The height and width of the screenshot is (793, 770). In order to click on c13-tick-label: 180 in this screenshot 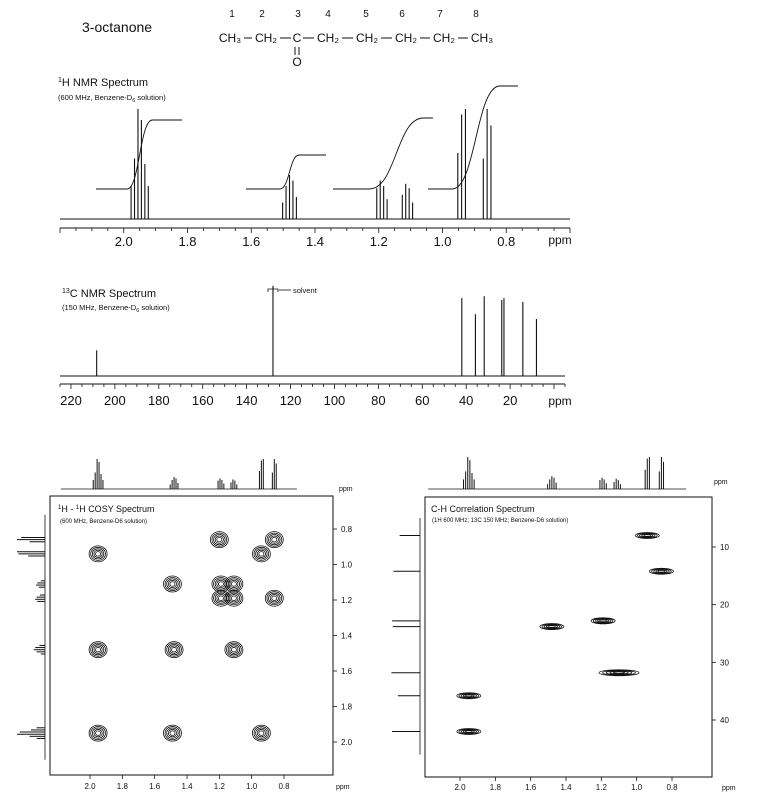, I will do `click(159, 400)`.